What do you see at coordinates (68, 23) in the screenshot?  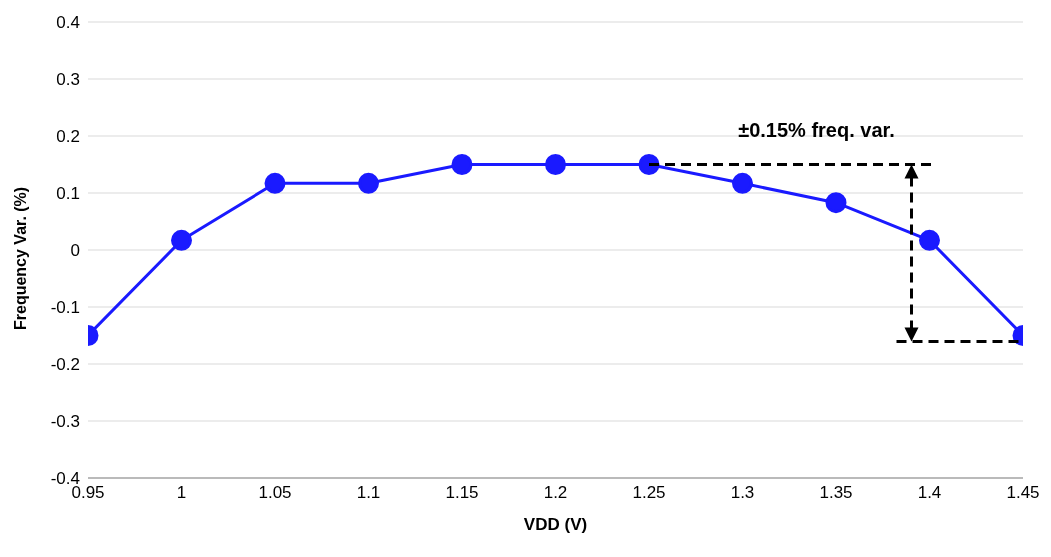 I see `y-tick-label: 0.4` at bounding box center [68, 23].